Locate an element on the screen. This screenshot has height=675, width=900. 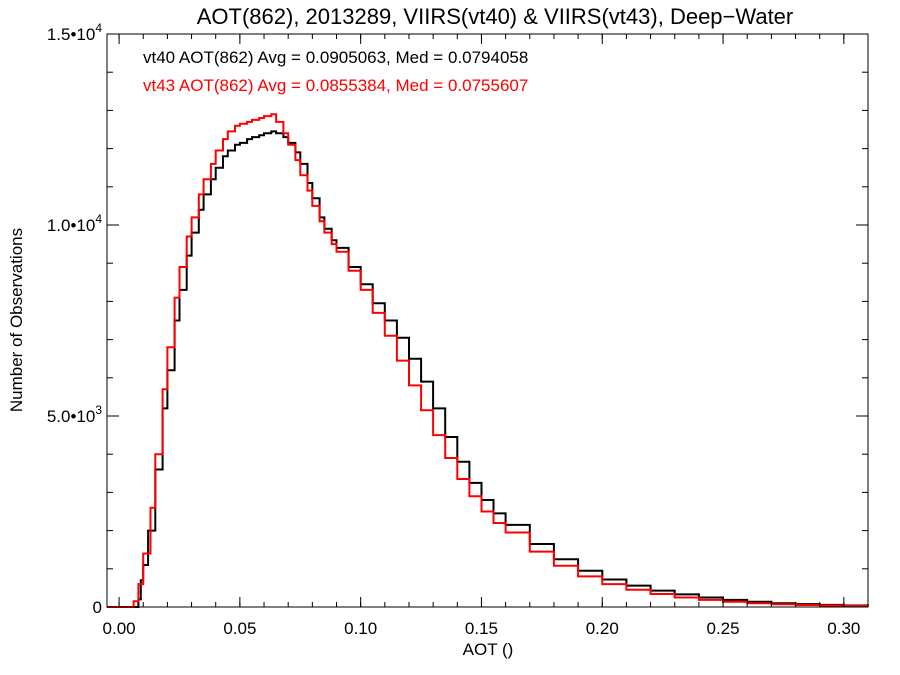
x-axis-title: AOT () is located at coordinates (488, 649).